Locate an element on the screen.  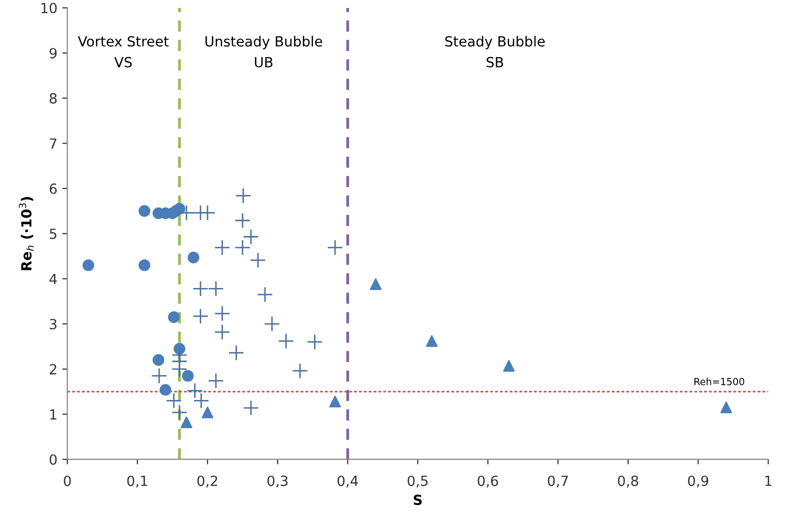
x-tick-label: 0,4 is located at coordinates (348, 482).